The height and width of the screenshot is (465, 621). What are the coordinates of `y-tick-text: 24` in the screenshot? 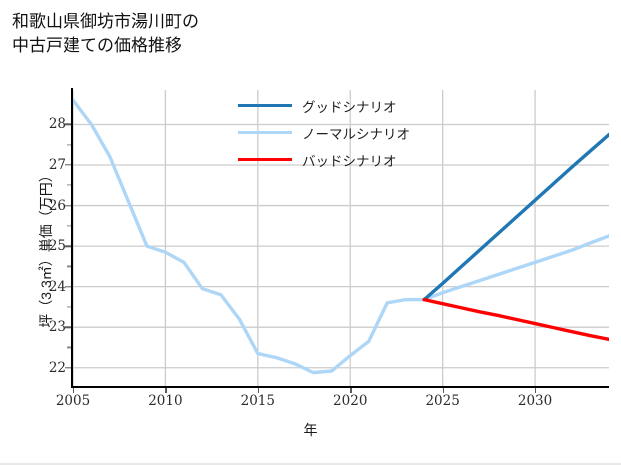 It's located at (57, 286).